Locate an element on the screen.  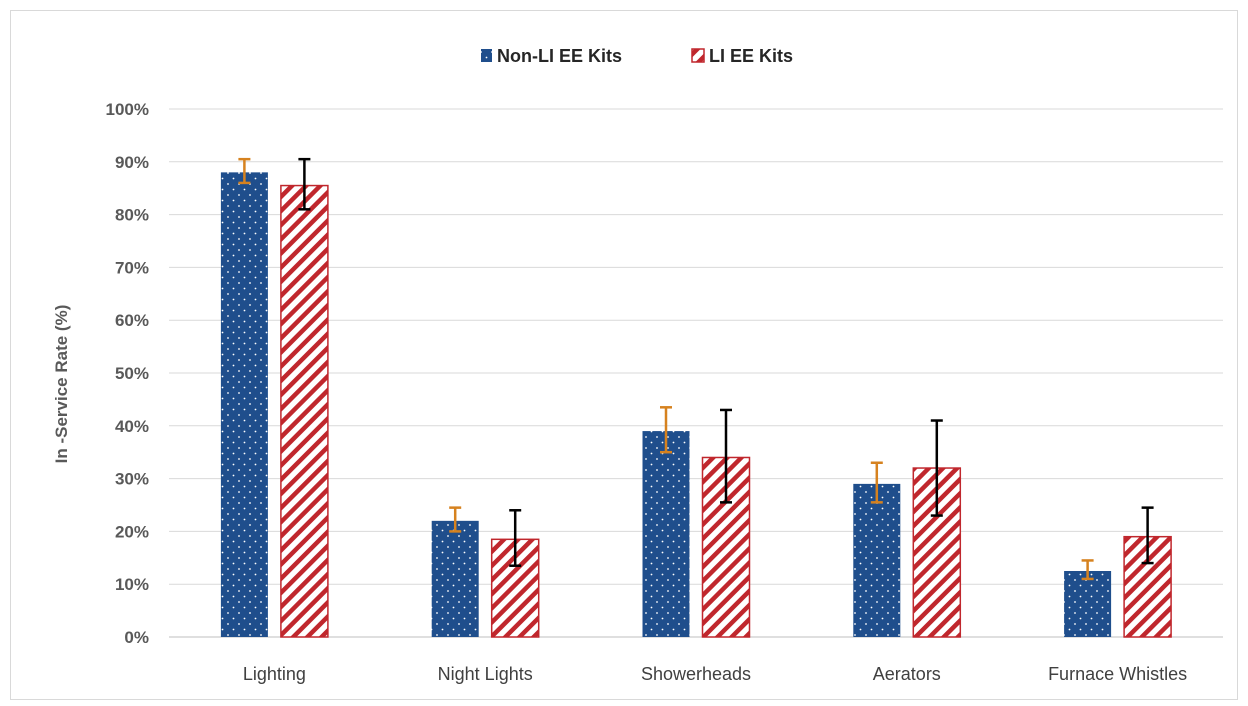
legend-swatch-non-li is located at coordinates (486, 55).